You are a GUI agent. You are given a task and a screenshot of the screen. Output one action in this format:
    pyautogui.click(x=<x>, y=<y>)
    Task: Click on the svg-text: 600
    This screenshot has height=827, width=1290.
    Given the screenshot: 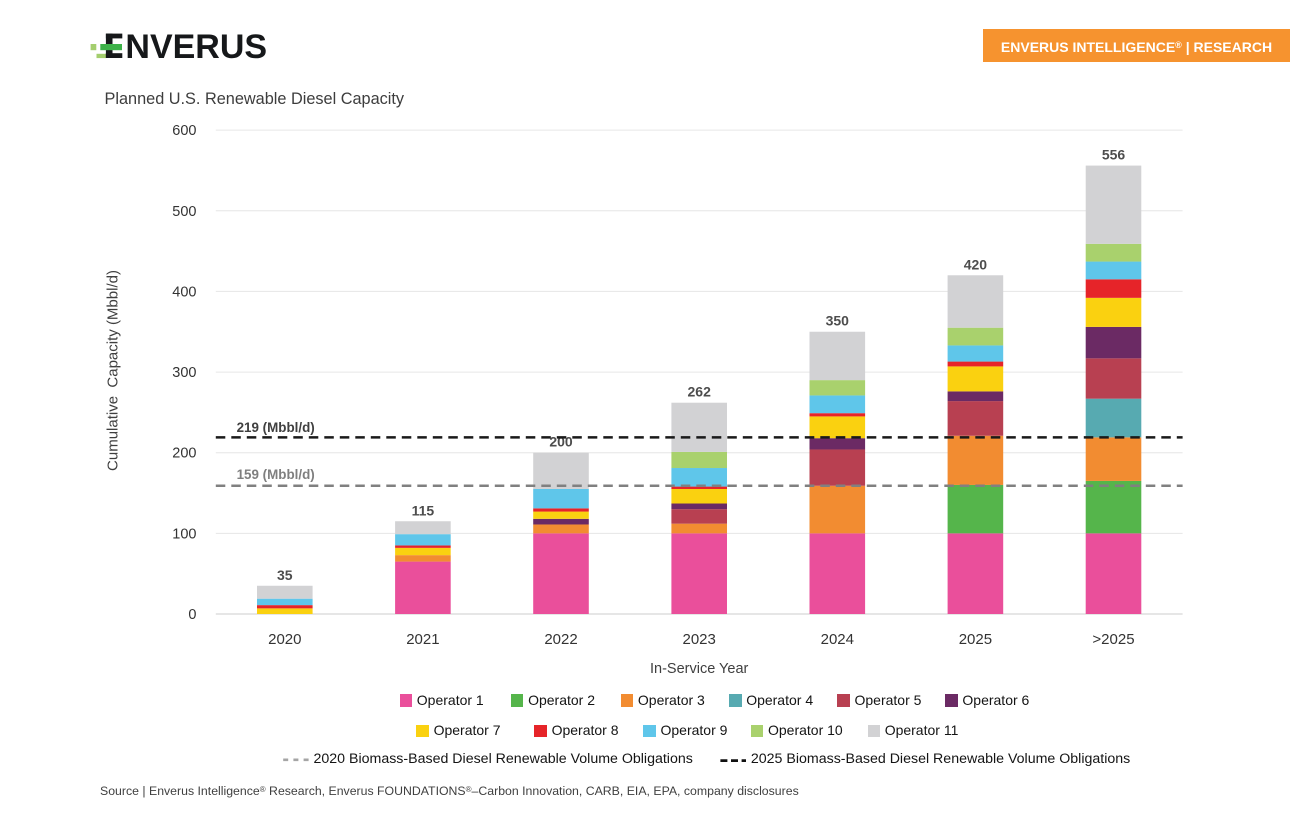 What is the action you would take?
    pyautogui.click(x=184, y=131)
    